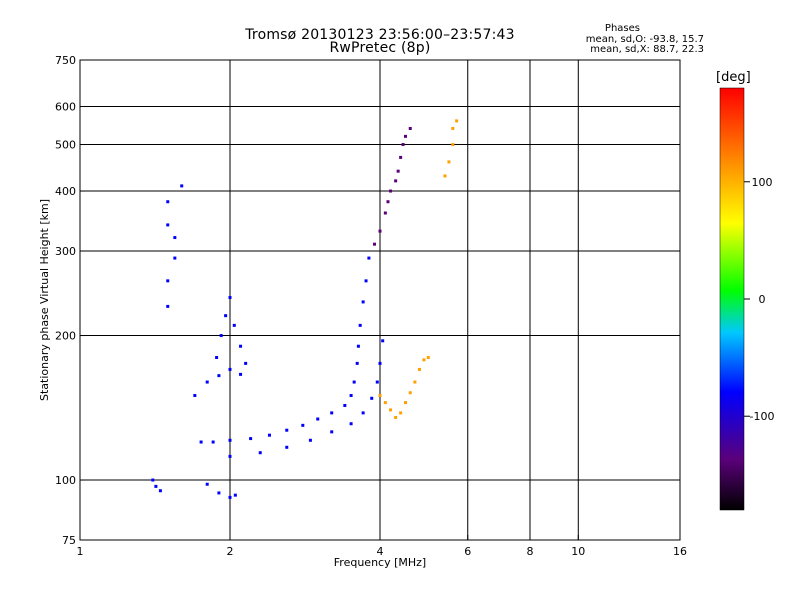 This screenshot has width=800, height=600. I want to click on y-tick-label: 75, so click(69, 540).